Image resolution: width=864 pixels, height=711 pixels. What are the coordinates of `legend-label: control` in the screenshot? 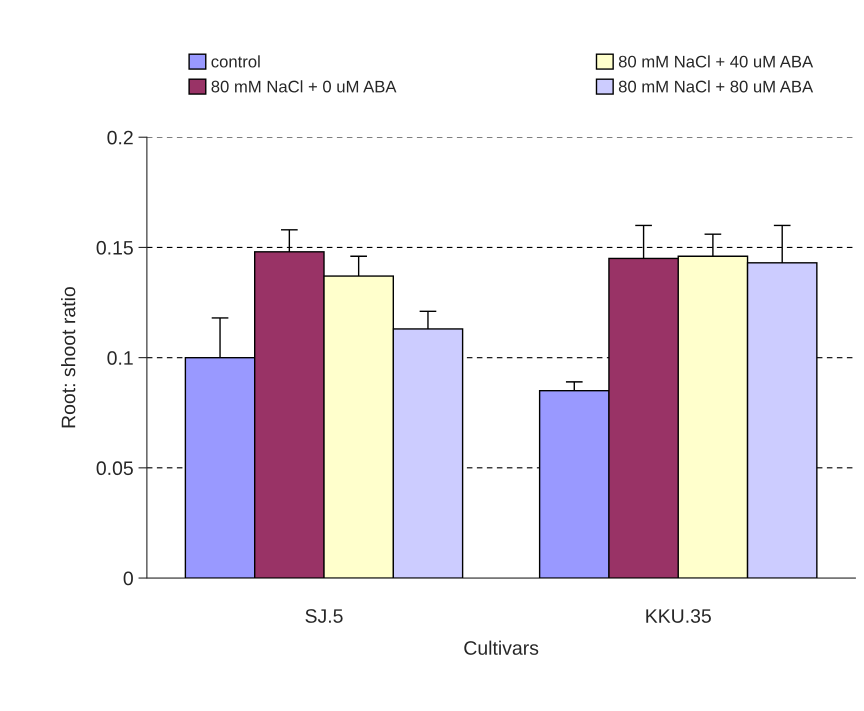 It's located at (235, 61).